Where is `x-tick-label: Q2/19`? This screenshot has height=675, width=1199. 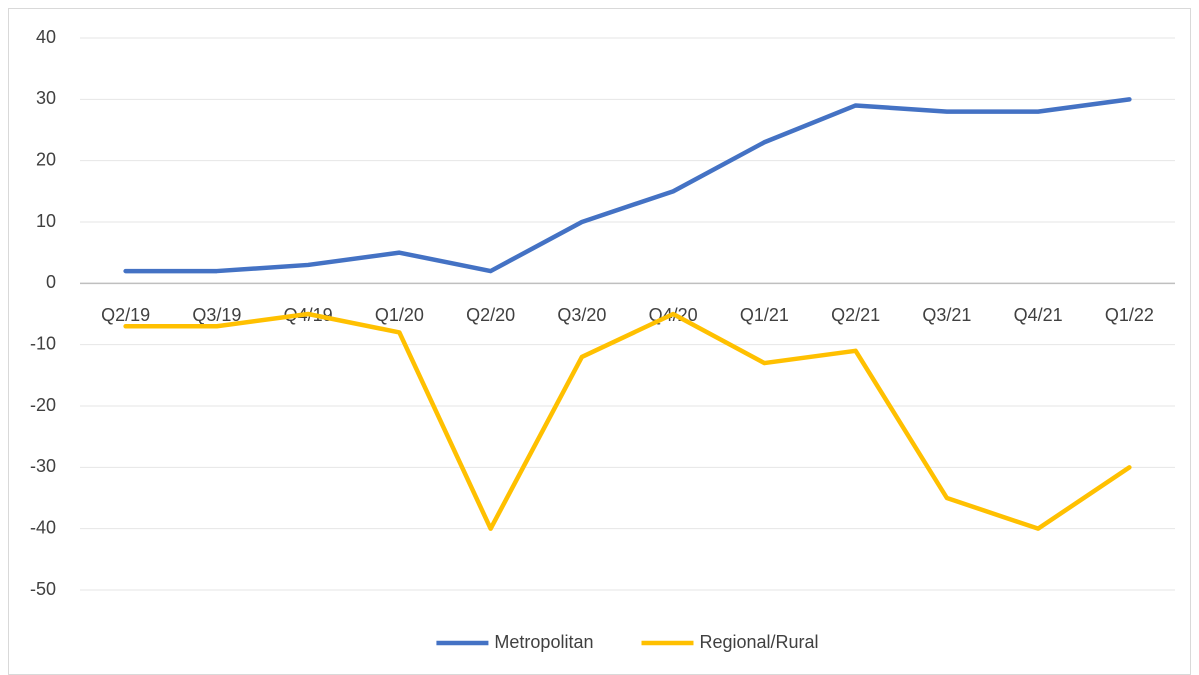
x-tick-label: Q2/19 is located at coordinates (125, 315).